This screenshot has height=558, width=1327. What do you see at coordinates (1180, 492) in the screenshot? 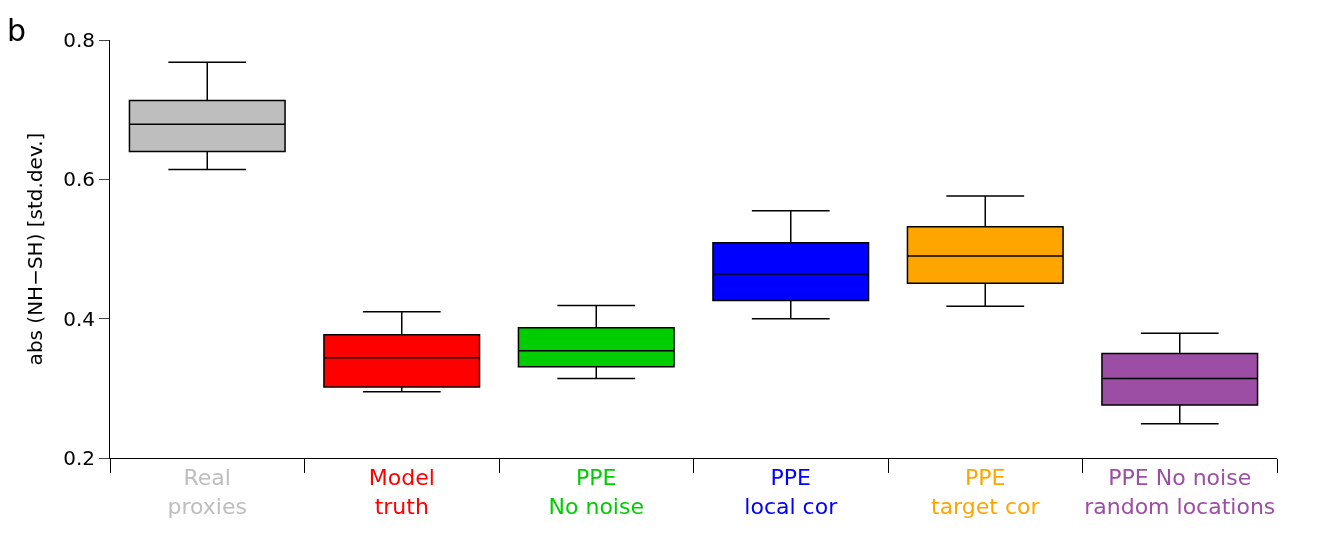
I see `x-tick-label: PPE No noise random locations` at bounding box center [1180, 492].